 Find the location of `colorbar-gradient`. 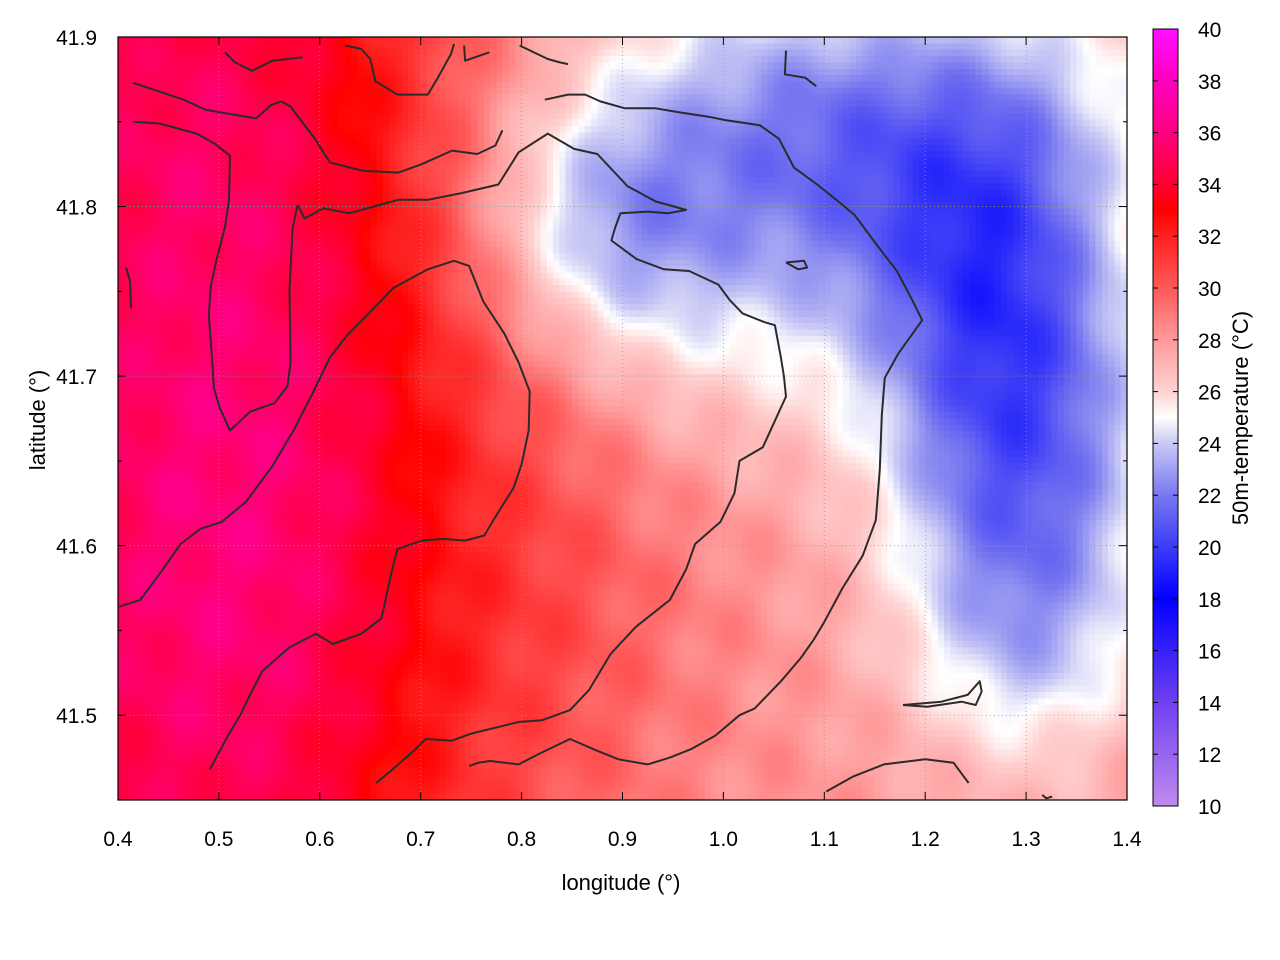

colorbar-gradient is located at coordinates (1165, 417).